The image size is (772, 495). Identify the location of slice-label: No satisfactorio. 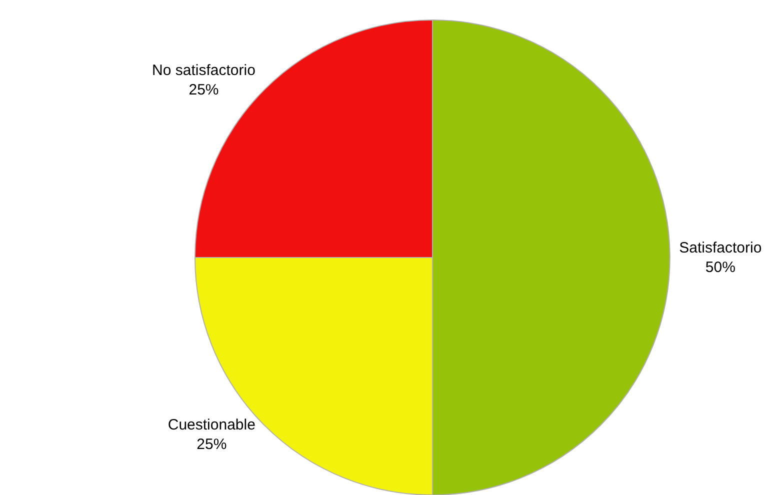
(204, 71).